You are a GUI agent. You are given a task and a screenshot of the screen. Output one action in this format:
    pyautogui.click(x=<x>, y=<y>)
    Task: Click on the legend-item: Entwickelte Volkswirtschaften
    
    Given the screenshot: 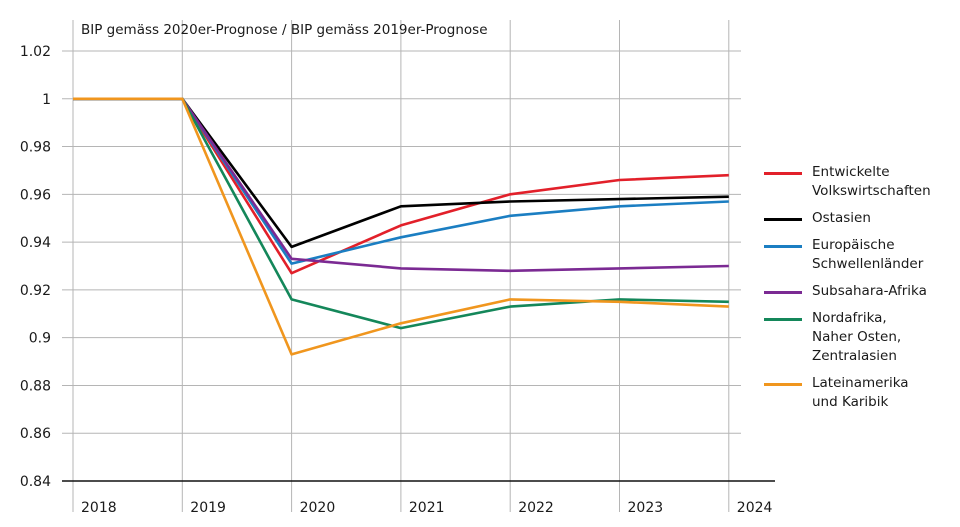 What is the action you would take?
    pyautogui.click(x=862, y=182)
    